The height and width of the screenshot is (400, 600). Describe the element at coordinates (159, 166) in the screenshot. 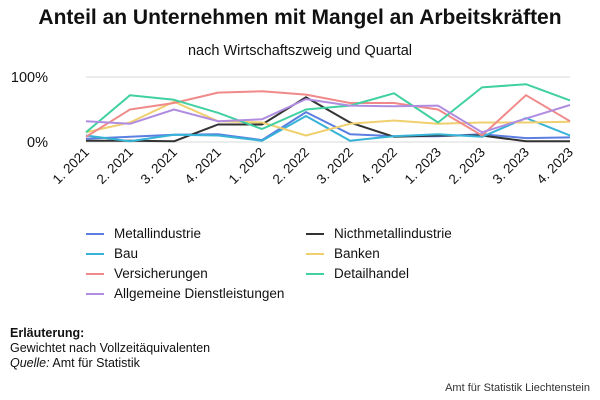

I see `x-tick-label: 3. 2021` at that location.